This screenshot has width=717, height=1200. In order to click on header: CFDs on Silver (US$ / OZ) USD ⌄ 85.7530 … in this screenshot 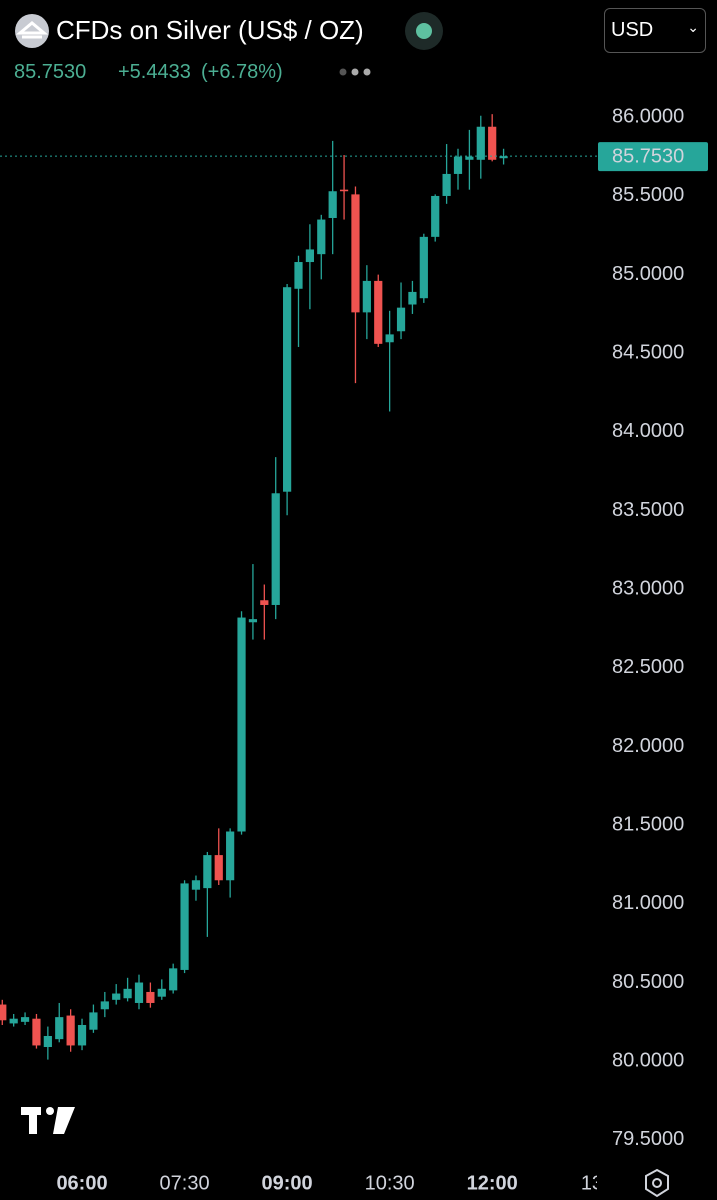, I will do `click(358, 47)`.